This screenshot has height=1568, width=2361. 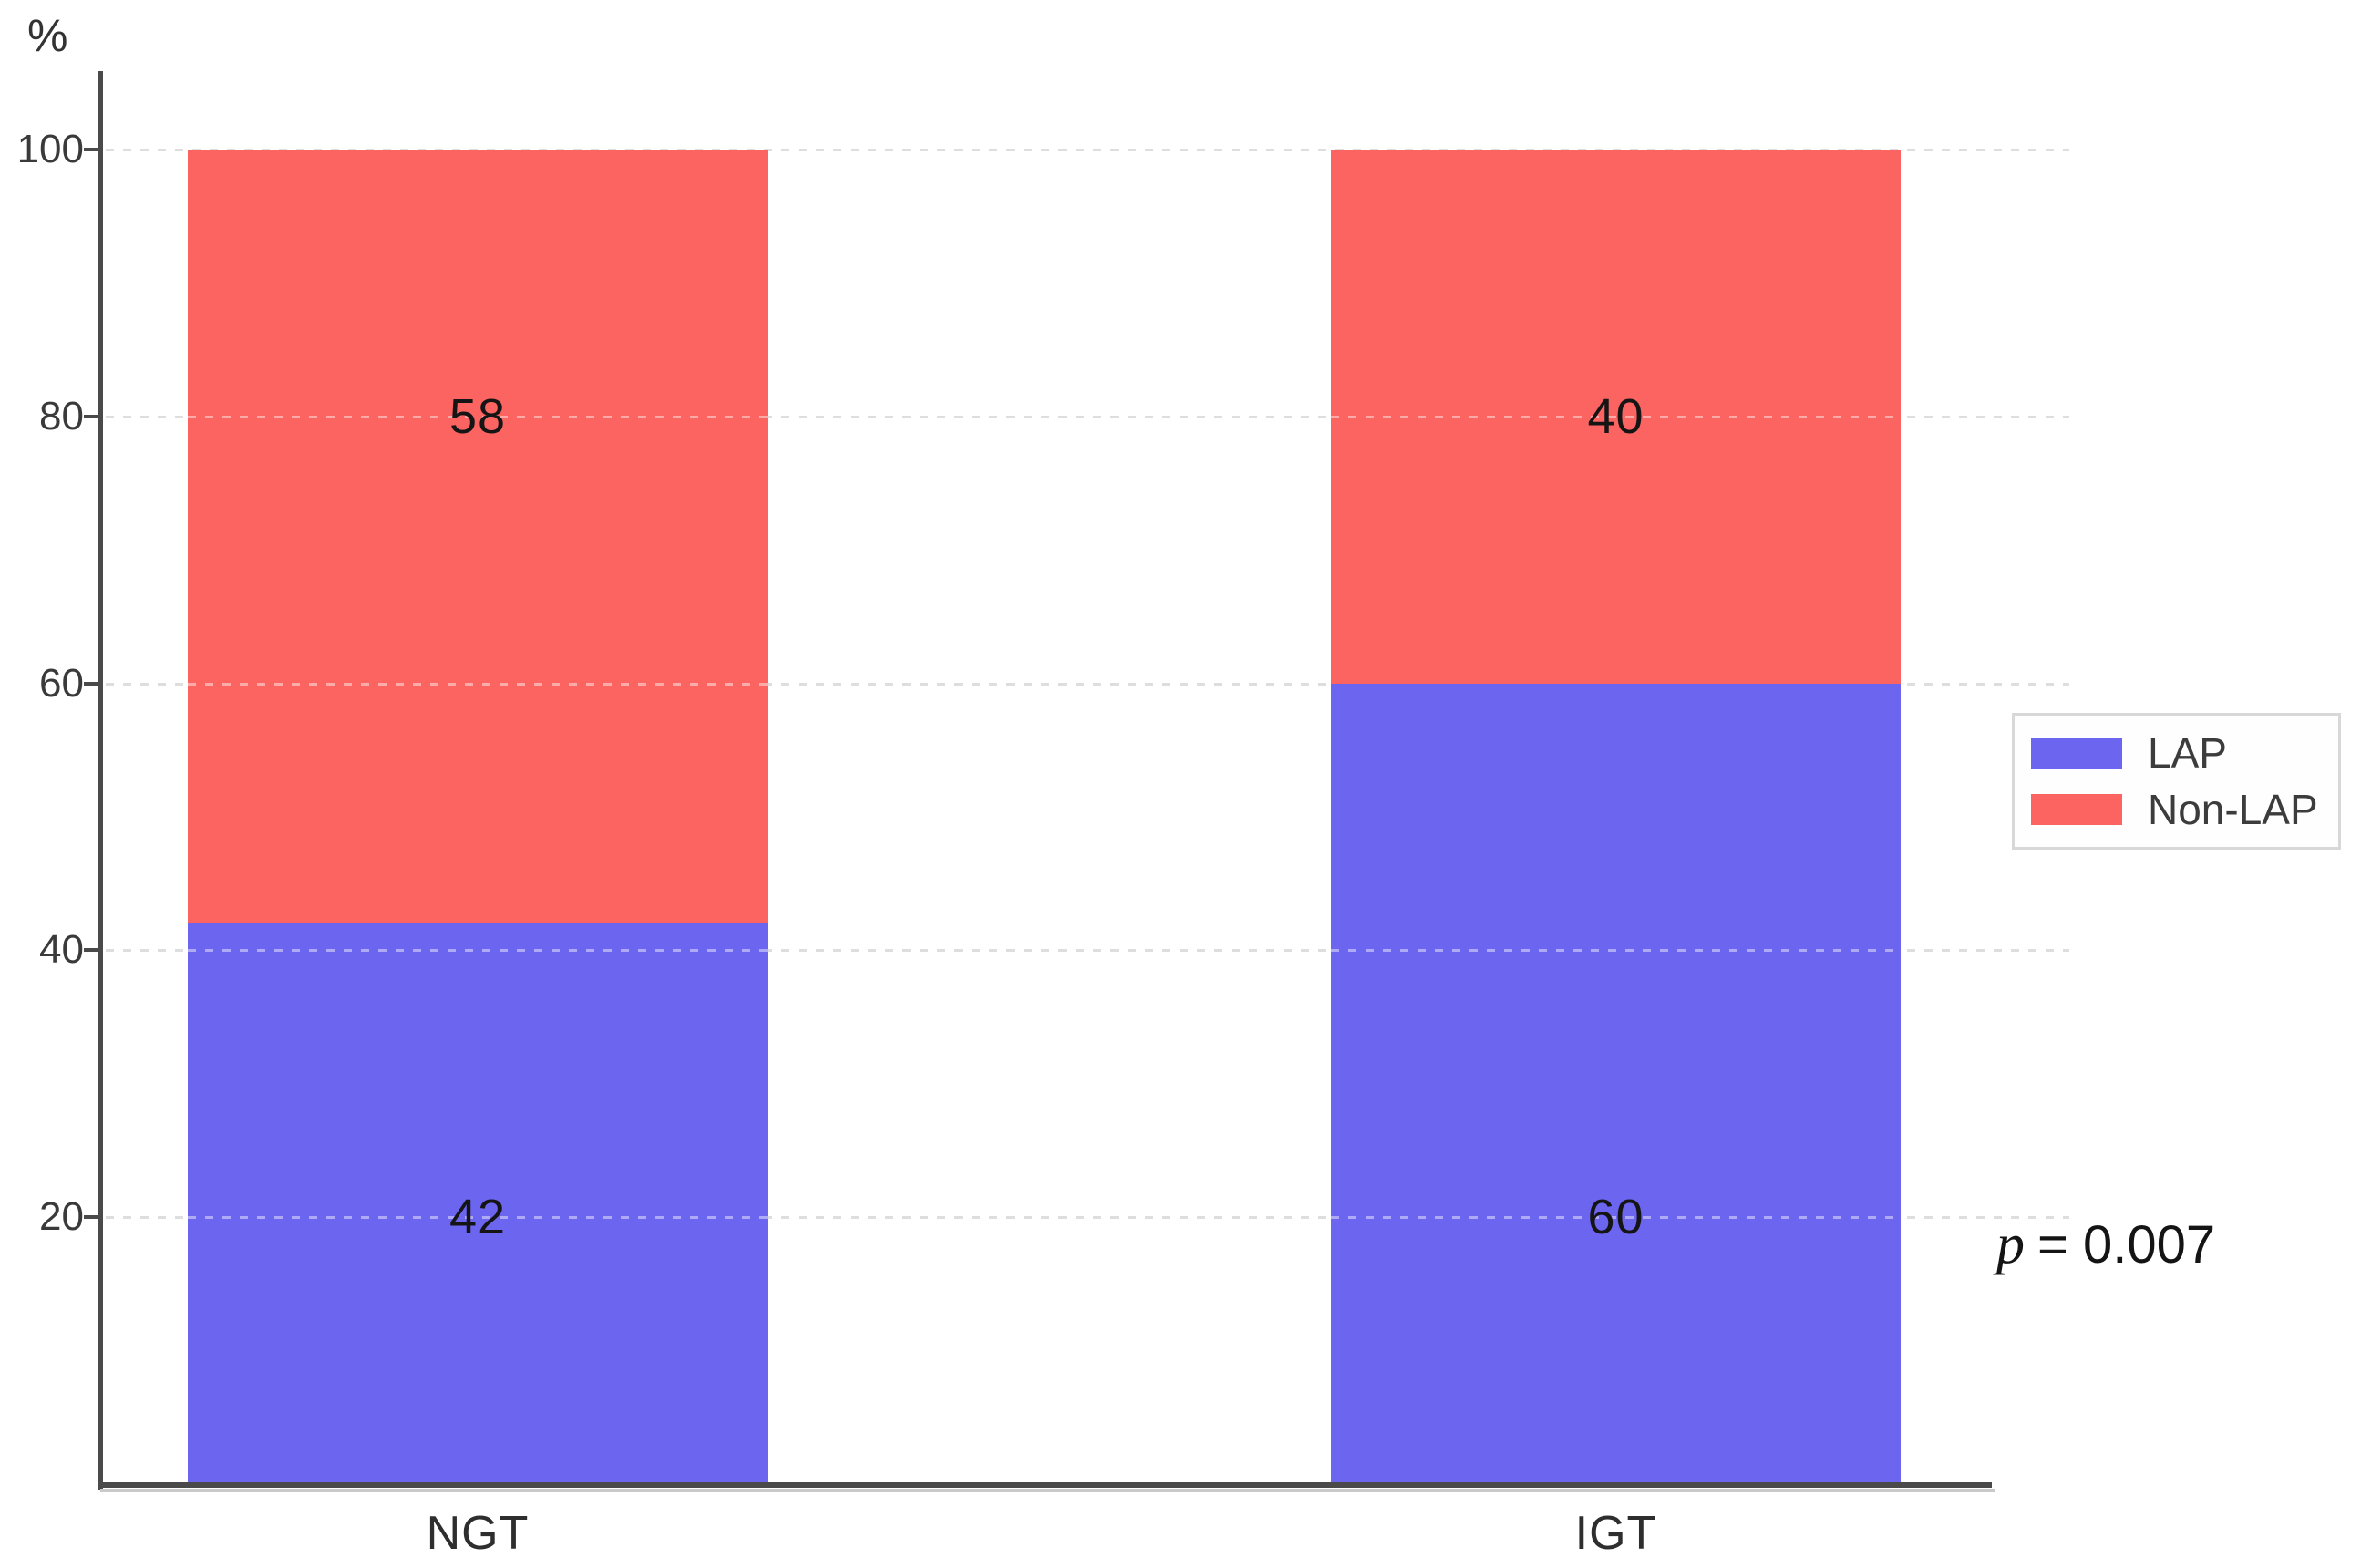 I want to click on bar-value-label-lap-igt: 60, so click(x=1615, y=1217).